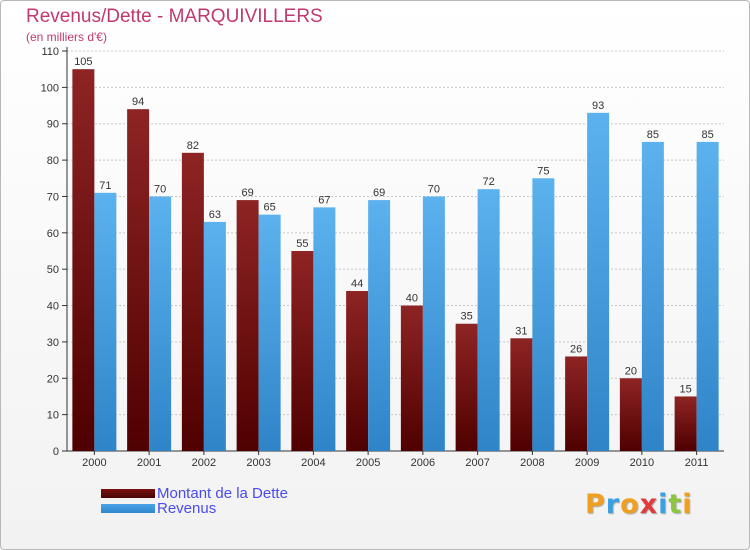  I want to click on legend-swatch-dette, so click(128, 493).